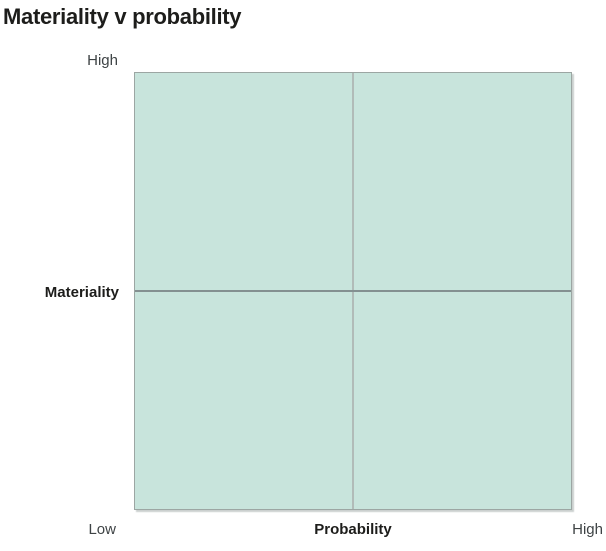  What do you see at coordinates (244, 182) in the screenshot?
I see `quadrant-top-left` at bounding box center [244, 182].